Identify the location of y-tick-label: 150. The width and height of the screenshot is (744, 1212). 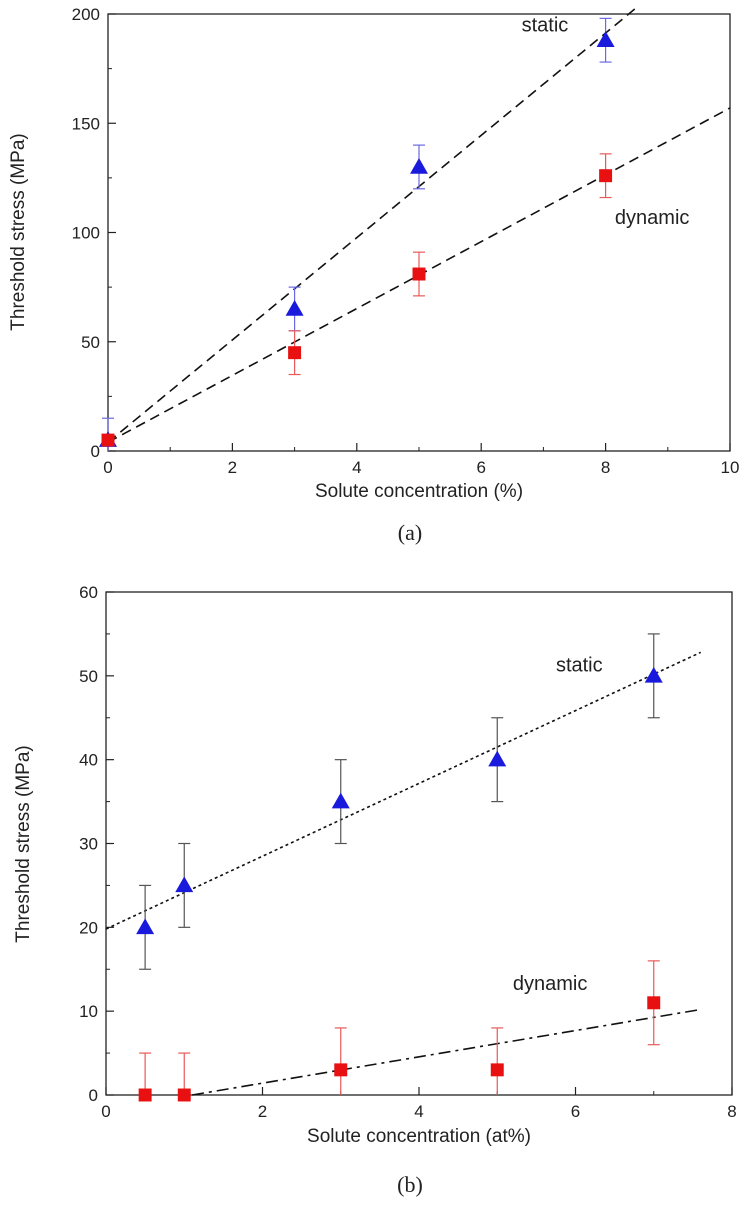
(86, 123).